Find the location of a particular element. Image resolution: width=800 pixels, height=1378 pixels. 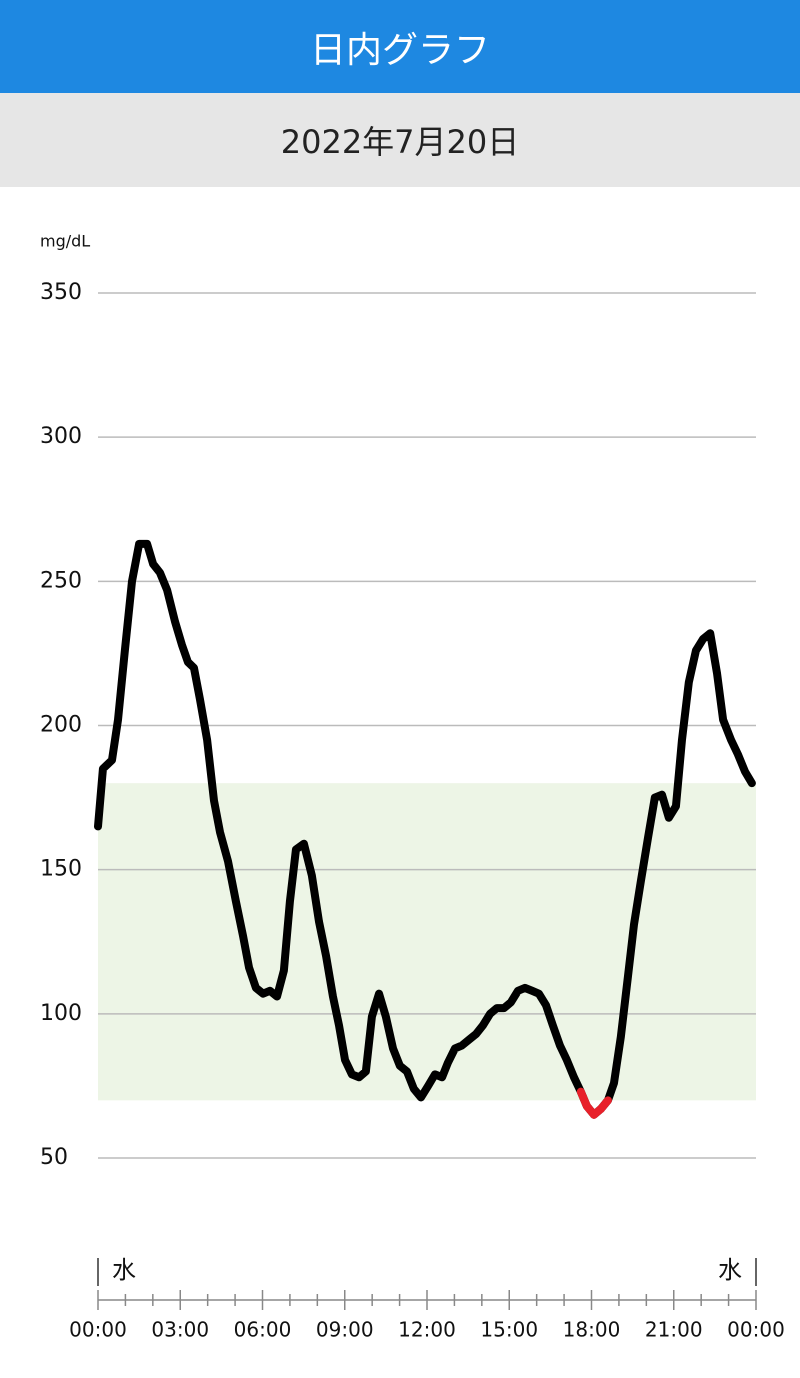

y-axis-label: mg/dL is located at coordinates (65, 241).